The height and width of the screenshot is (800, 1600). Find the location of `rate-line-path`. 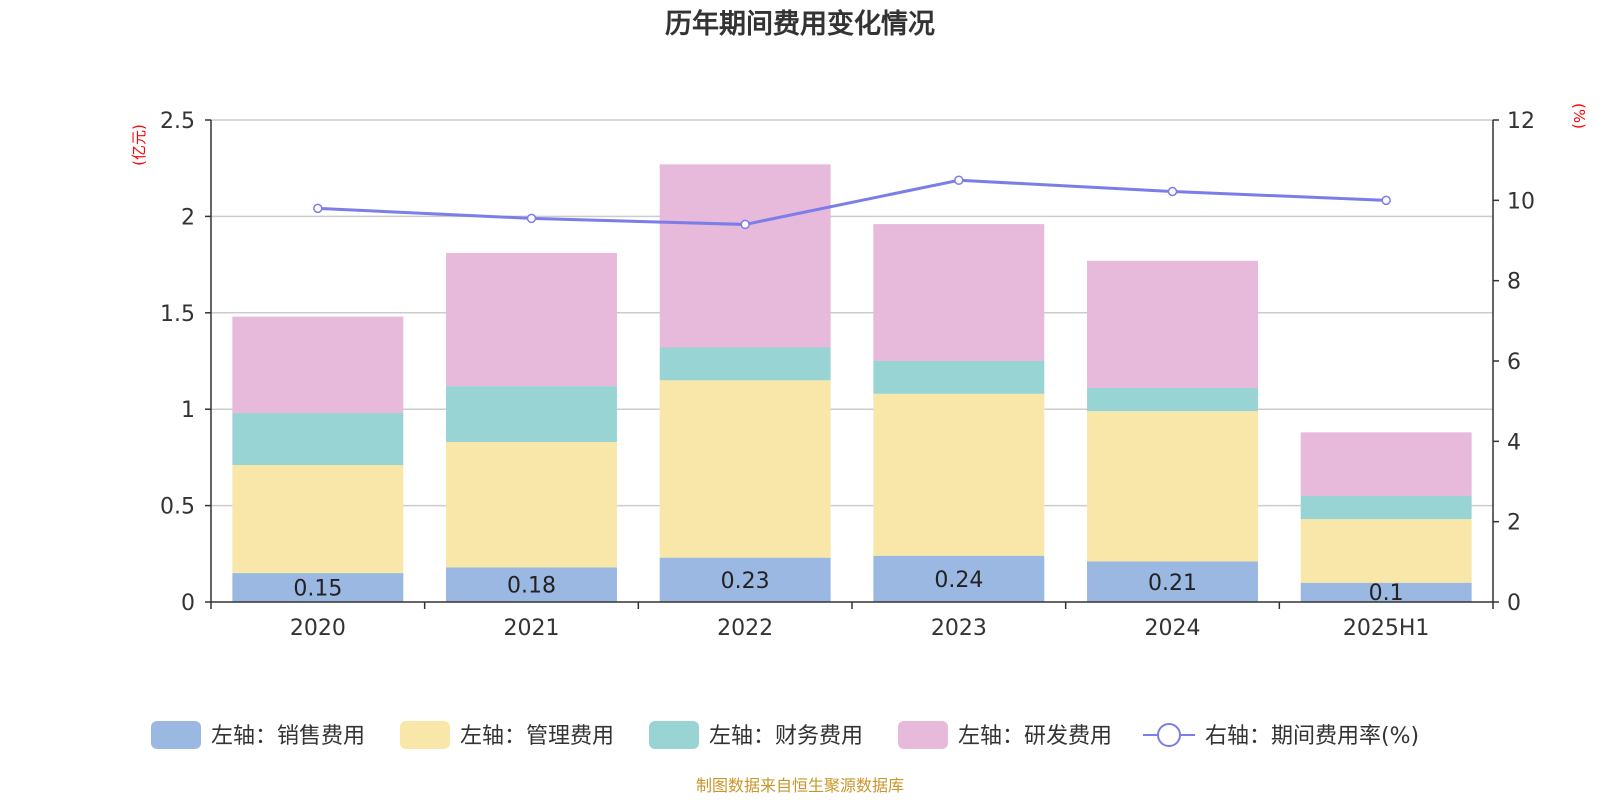

rate-line-path is located at coordinates (852, 202).